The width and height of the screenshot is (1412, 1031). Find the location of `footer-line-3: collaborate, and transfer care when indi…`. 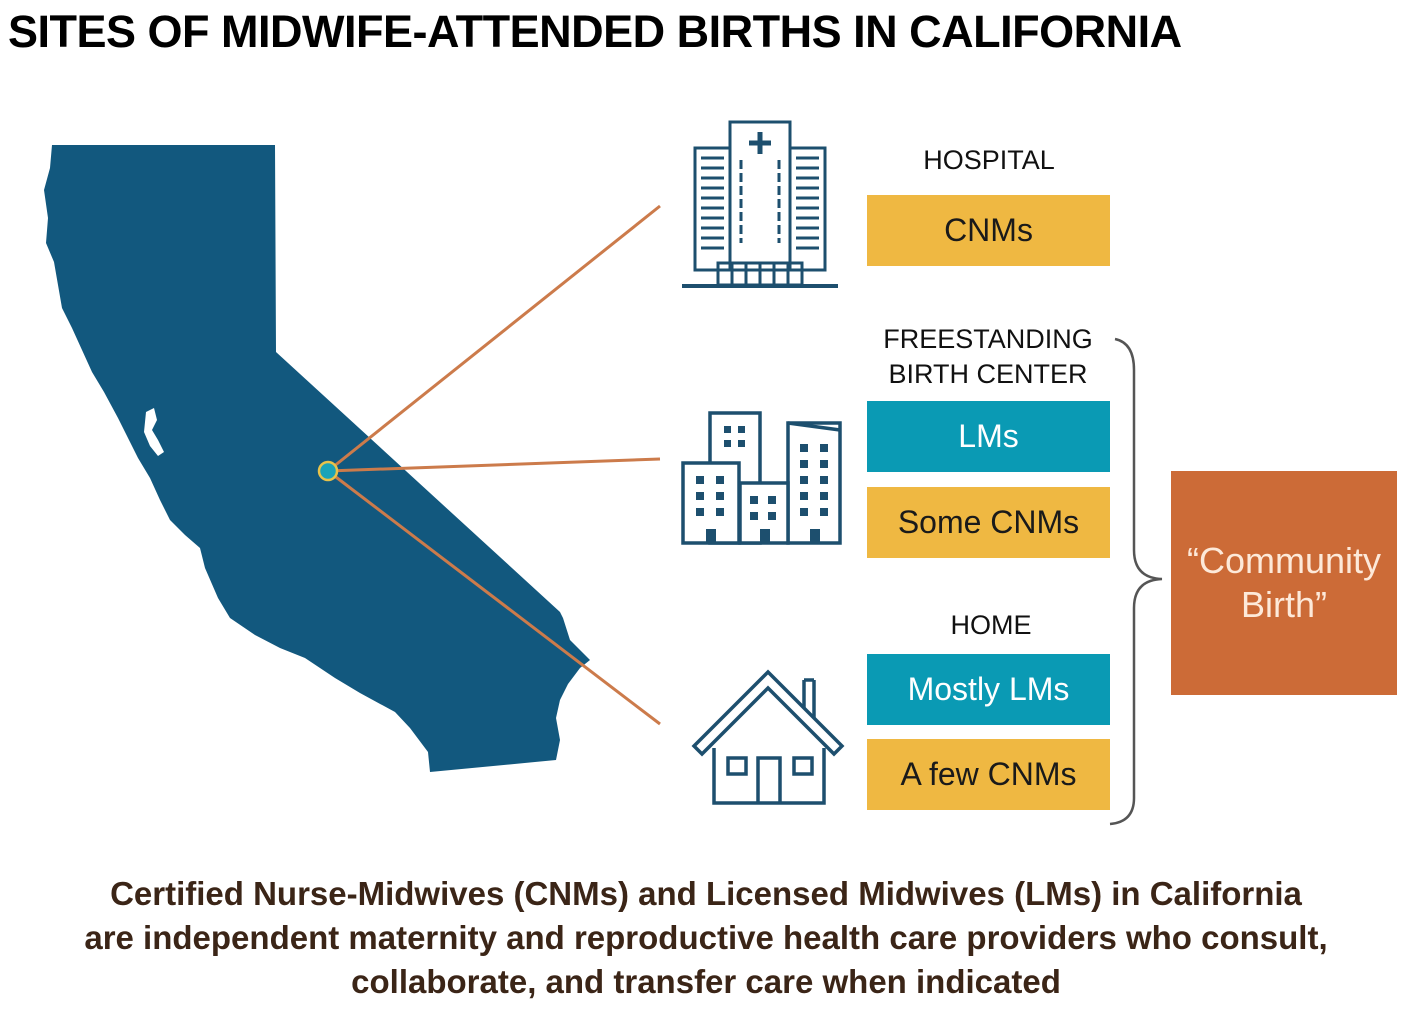

footer-line-3: collaborate, and transfer care when indi… is located at coordinates (706, 981).